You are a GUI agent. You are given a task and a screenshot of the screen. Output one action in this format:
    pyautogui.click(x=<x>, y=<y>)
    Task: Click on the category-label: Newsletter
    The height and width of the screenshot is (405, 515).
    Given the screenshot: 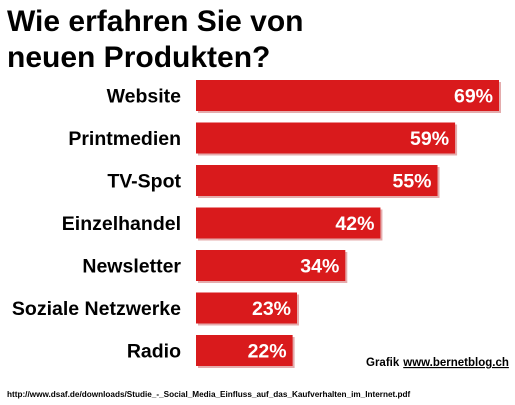 What is the action you would take?
    pyautogui.click(x=131, y=267)
    